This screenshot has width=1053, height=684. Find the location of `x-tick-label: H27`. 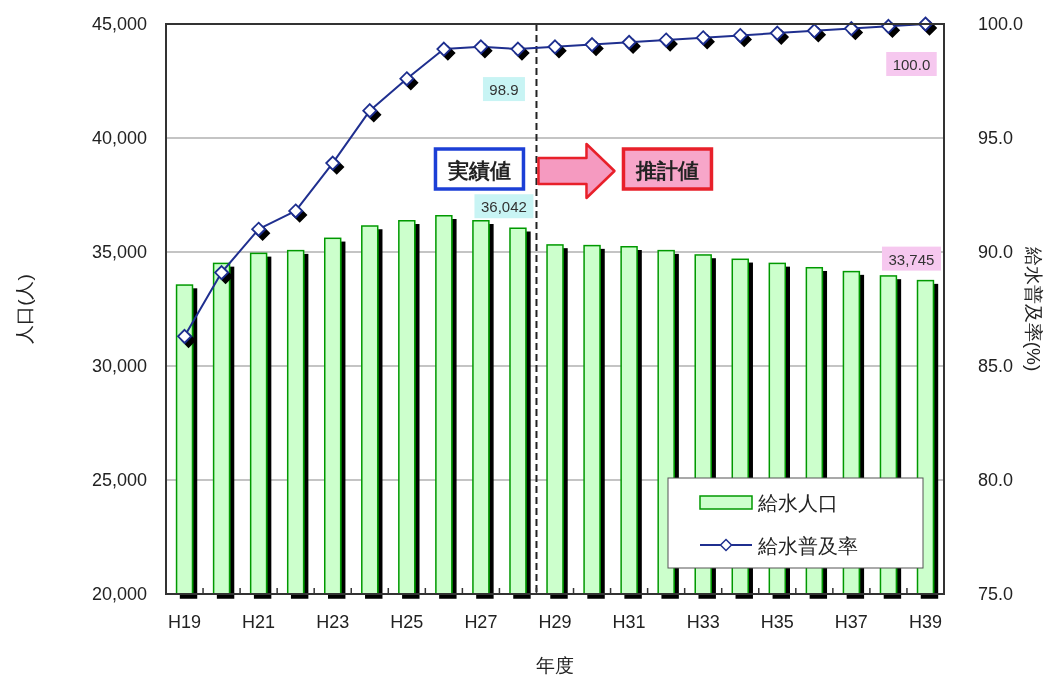

x-tick-label: H27 is located at coordinates (481, 622).